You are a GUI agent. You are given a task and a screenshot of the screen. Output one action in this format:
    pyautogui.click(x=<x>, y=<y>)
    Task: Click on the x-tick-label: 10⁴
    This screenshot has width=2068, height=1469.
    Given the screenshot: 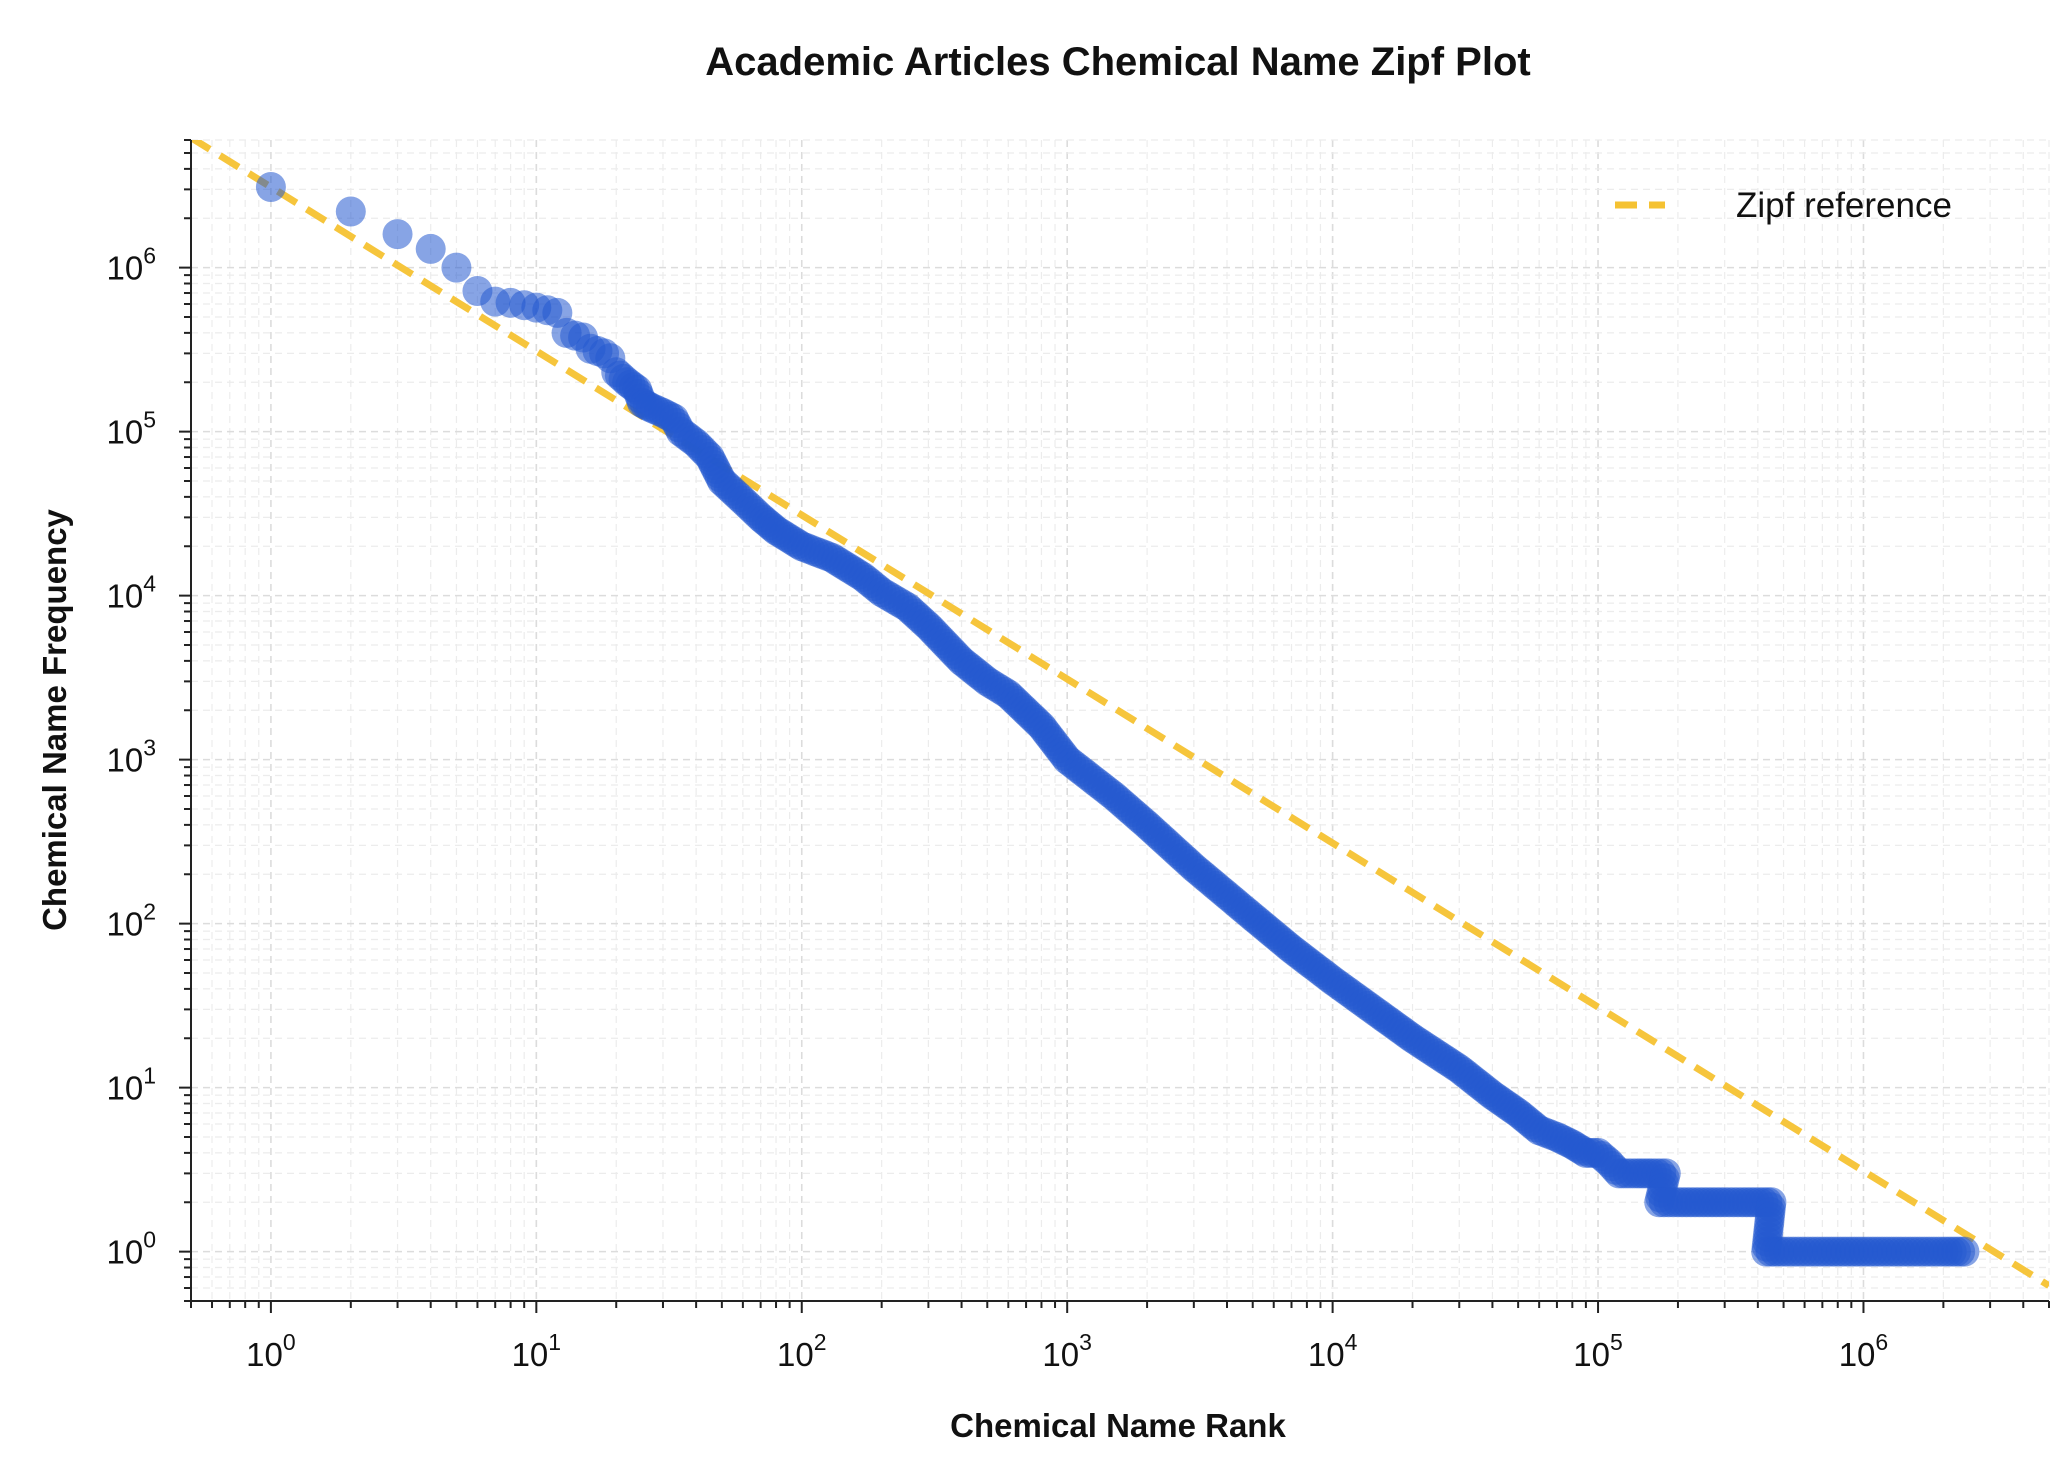 What is the action you would take?
    pyautogui.click(x=1333, y=1351)
    